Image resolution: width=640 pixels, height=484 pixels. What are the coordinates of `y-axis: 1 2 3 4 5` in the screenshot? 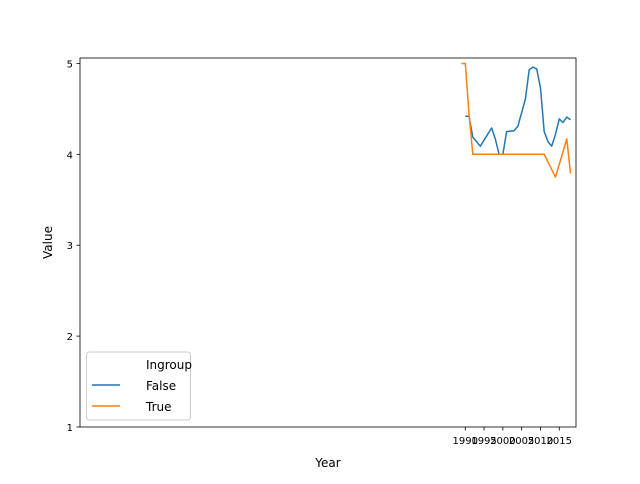 It's located at (73, 246).